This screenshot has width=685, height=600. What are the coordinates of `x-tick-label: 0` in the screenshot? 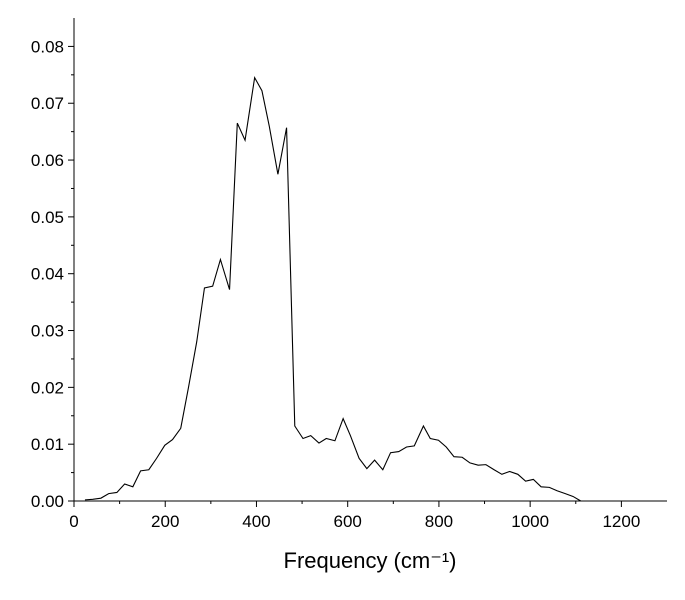 It's located at (73, 521).